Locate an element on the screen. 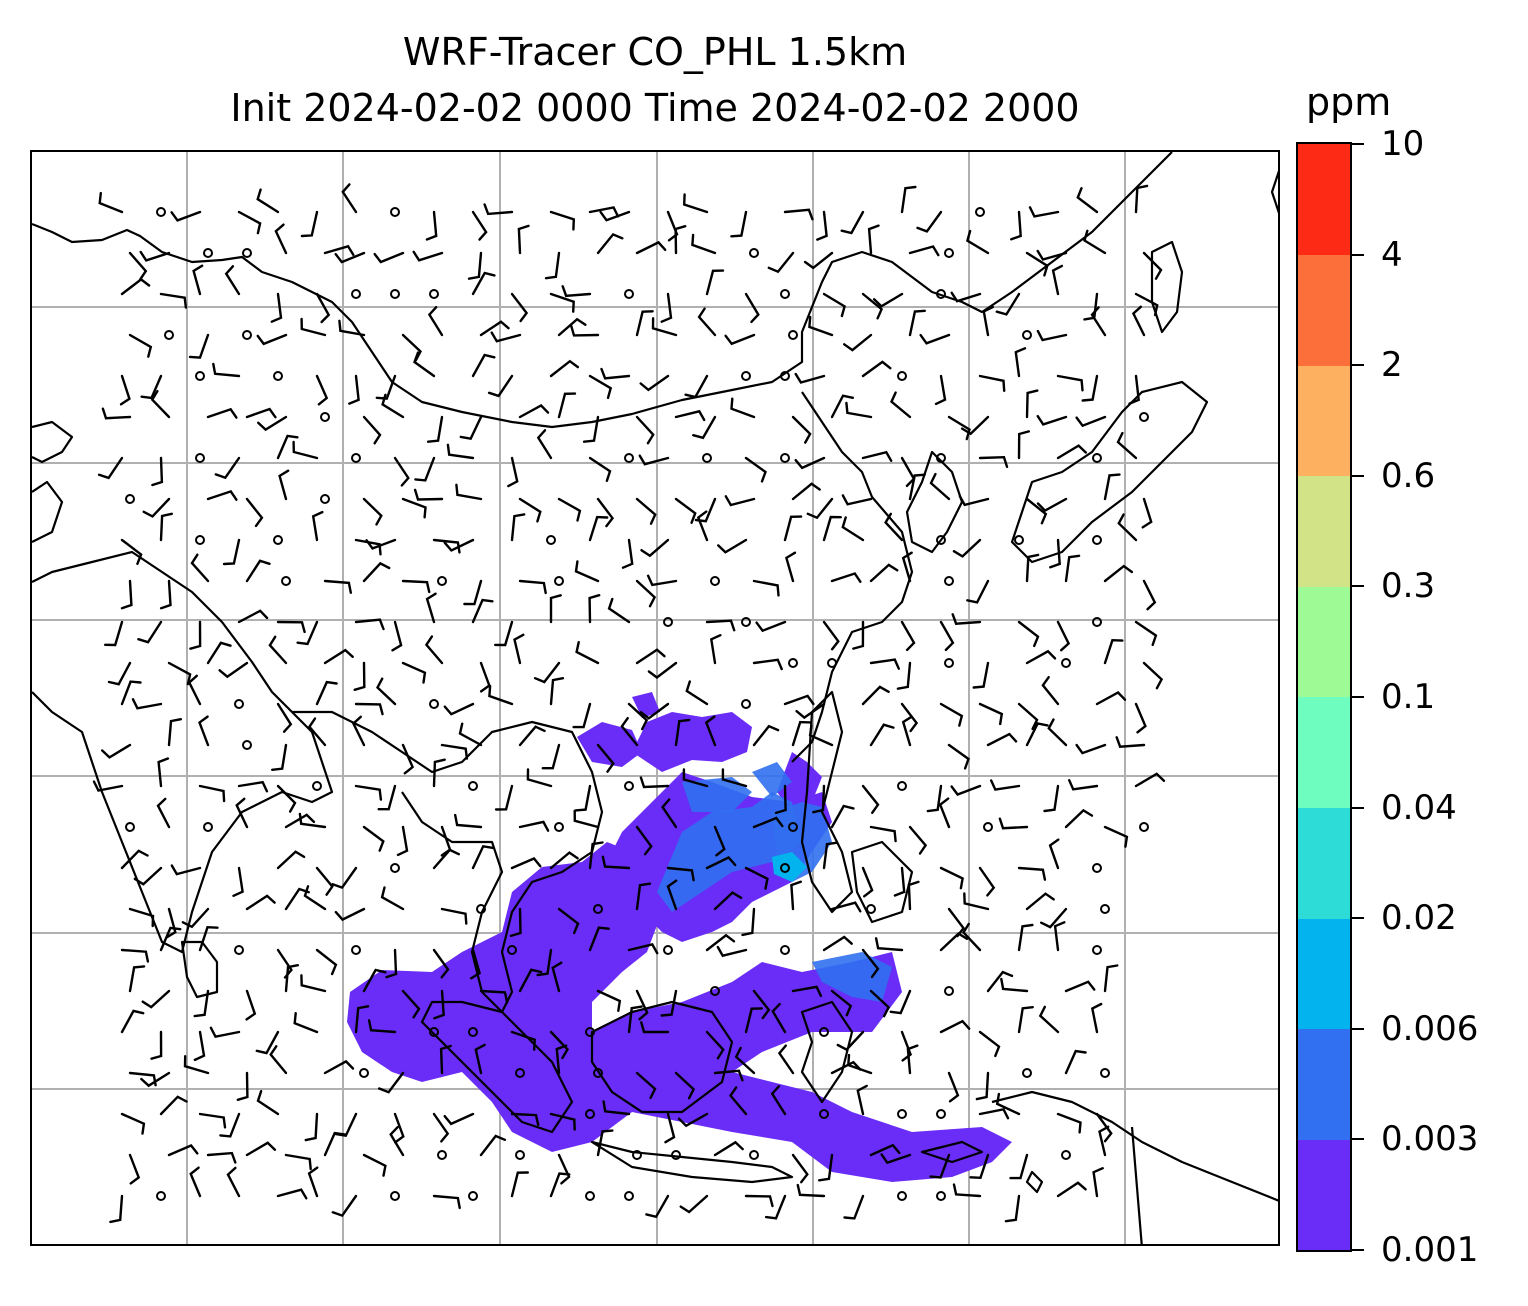 The height and width of the screenshot is (1306, 1528). colorbar-tick-label: 0.001 is located at coordinates (1430, 1250).